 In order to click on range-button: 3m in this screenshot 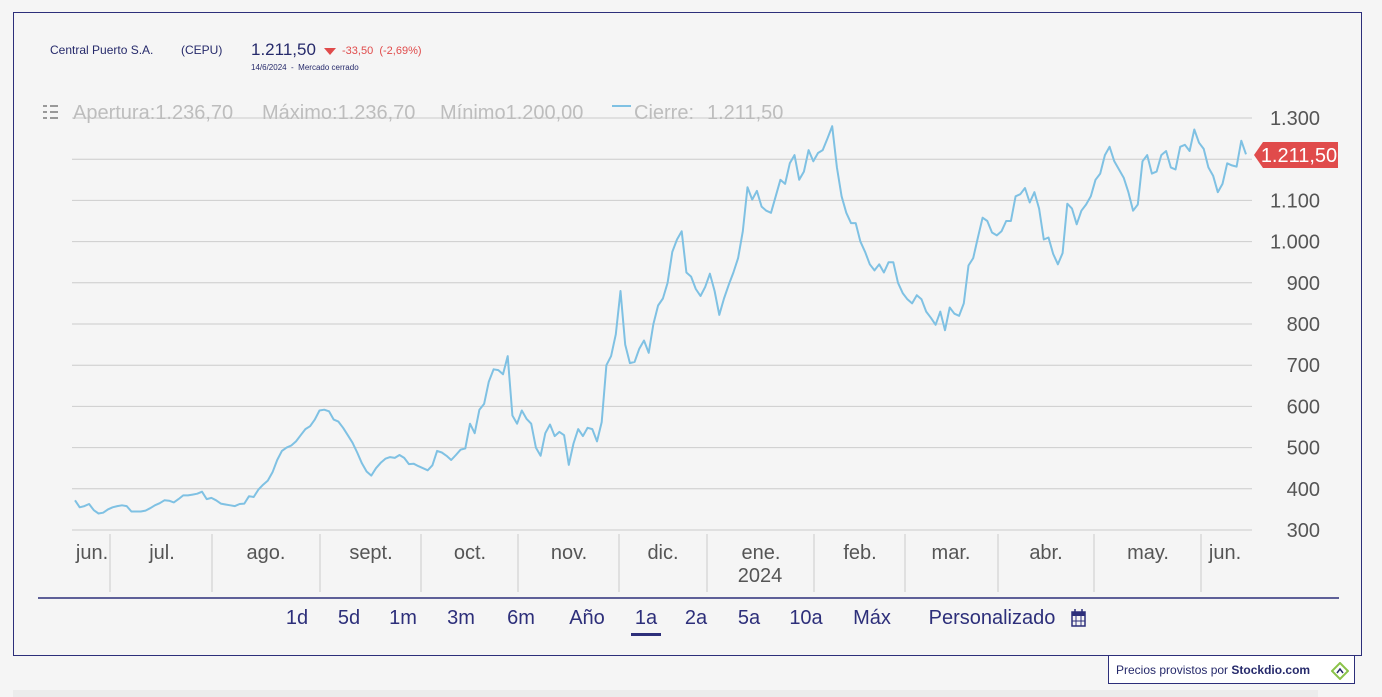, I will do `click(461, 618)`.